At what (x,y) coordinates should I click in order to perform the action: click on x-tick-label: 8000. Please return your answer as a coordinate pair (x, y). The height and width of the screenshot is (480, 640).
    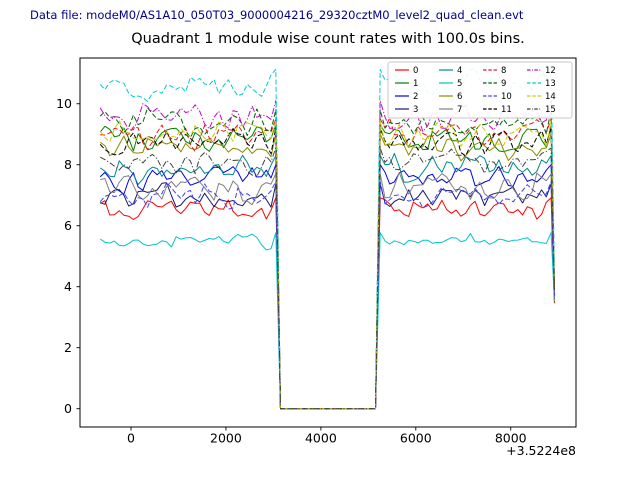
    Looking at the image, I should click on (511, 438).